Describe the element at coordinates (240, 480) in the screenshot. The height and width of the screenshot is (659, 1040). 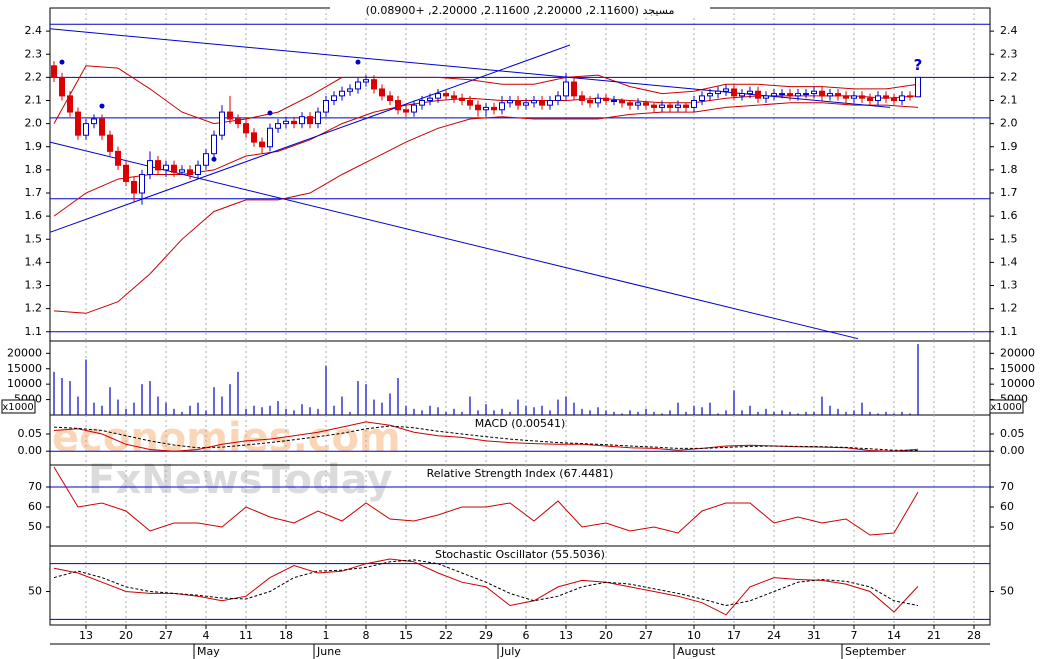
I see `watermark: FxNewsToday` at that location.